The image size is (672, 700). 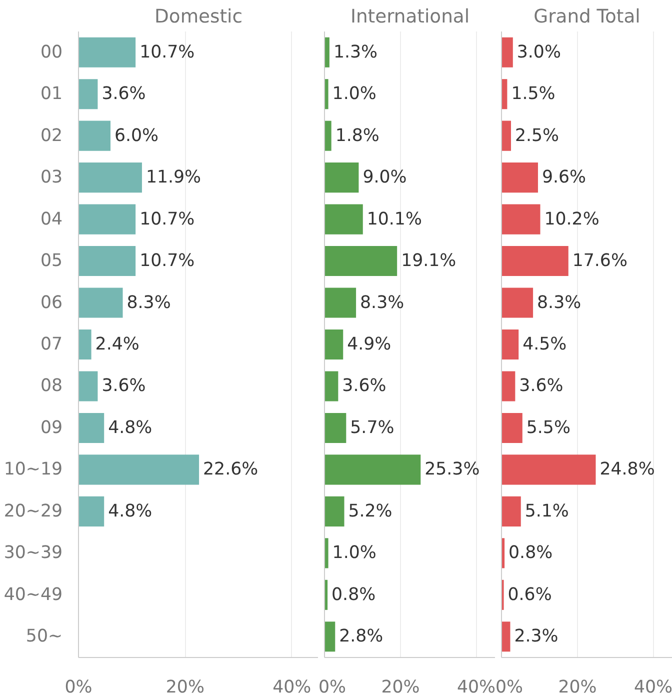 I want to click on data-label: 10.2%, so click(x=572, y=219).